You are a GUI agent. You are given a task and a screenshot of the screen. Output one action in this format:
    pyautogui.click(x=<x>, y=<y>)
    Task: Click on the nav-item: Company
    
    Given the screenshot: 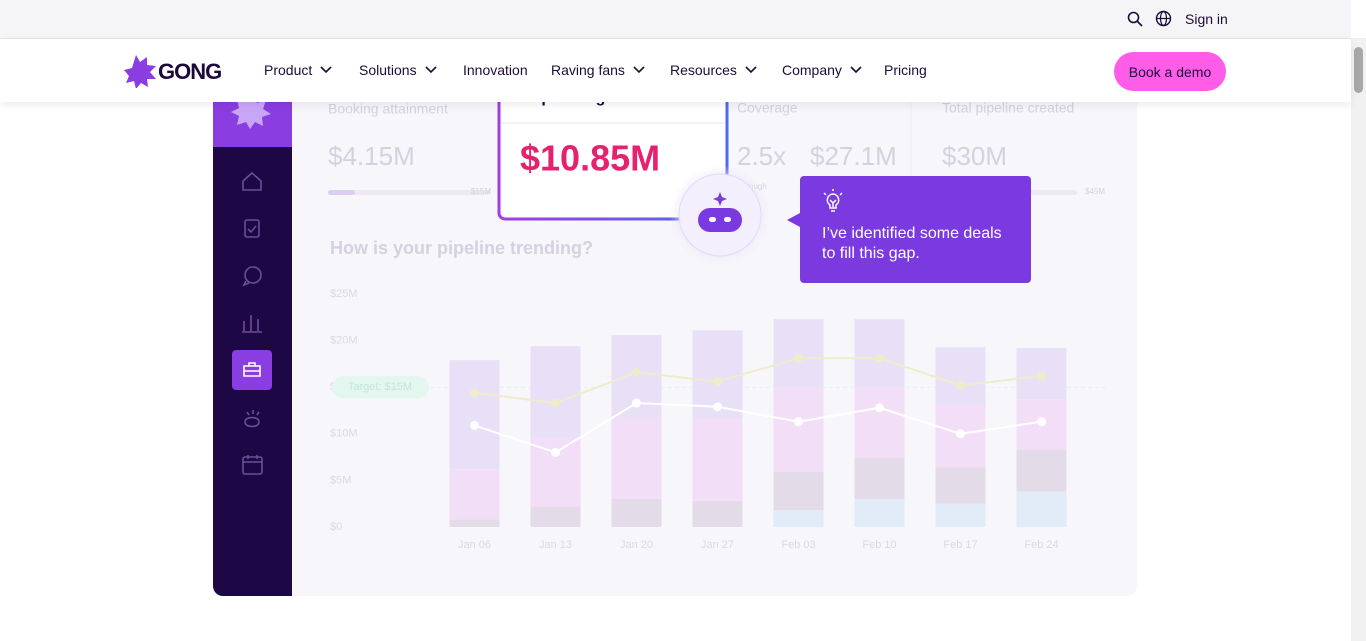 What is the action you would take?
    pyautogui.click(x=822, y=70)
    